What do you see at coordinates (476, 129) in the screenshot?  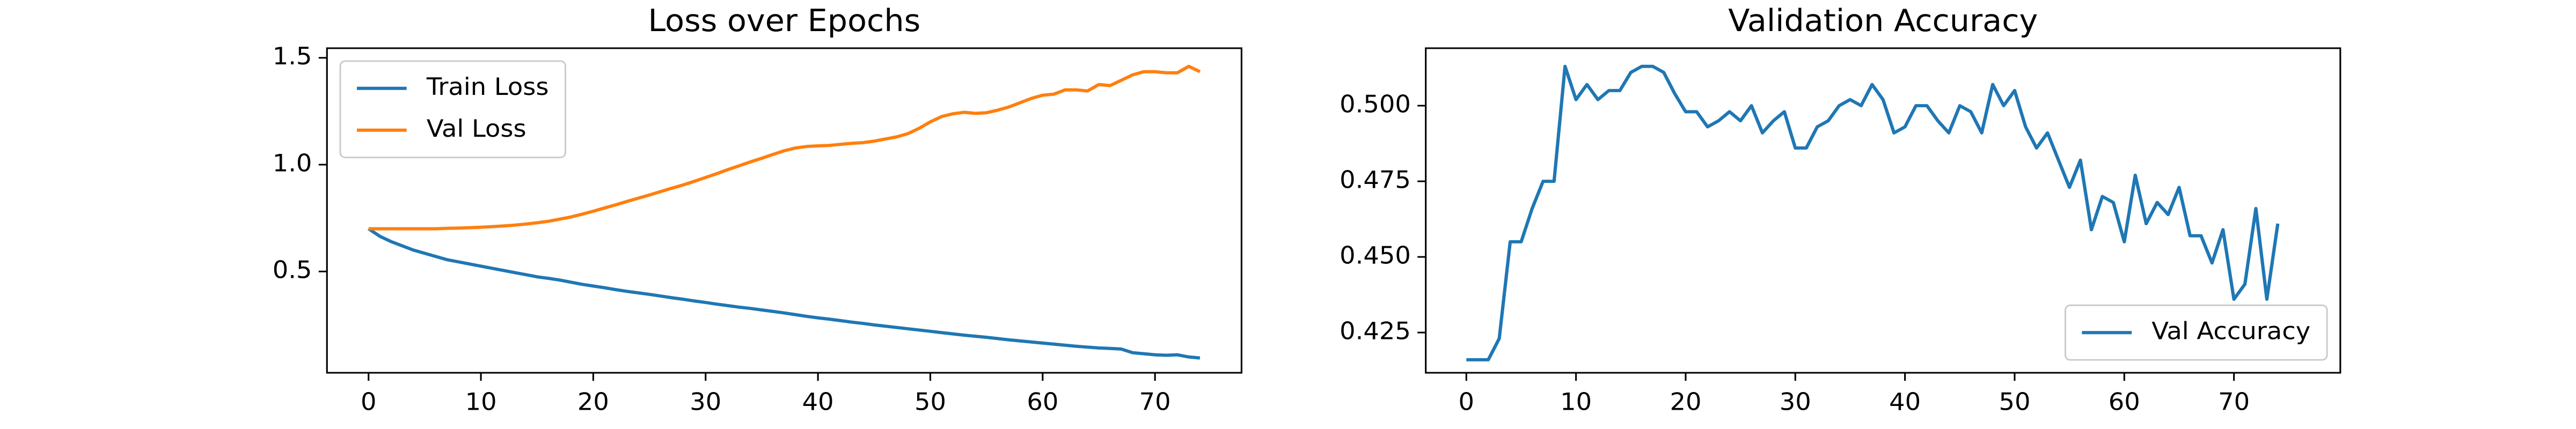 I see `legend-label: Val Loss` at bounding box center [476, 129].